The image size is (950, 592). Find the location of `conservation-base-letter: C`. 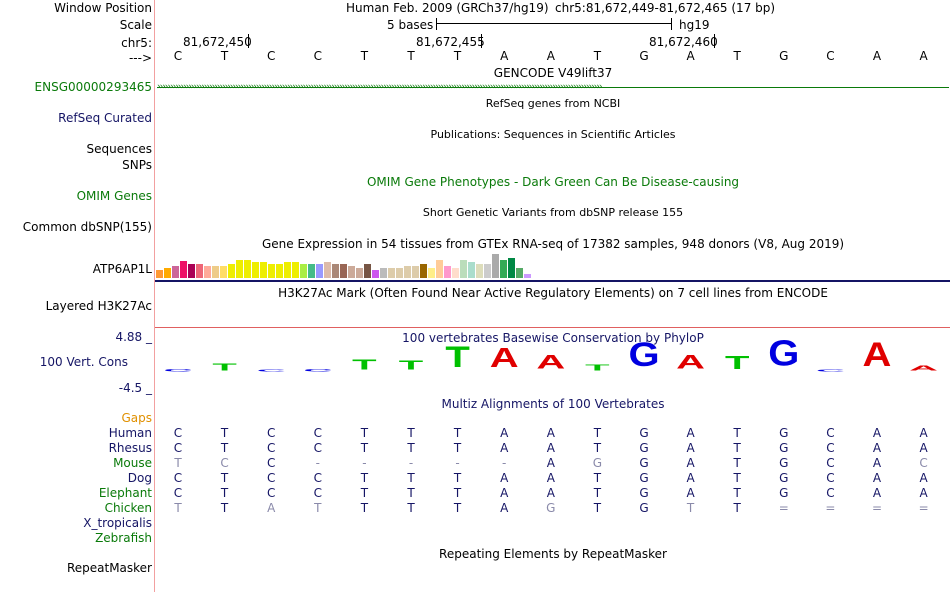

conservation-base-letter: C is located at coordinates (271, 370).